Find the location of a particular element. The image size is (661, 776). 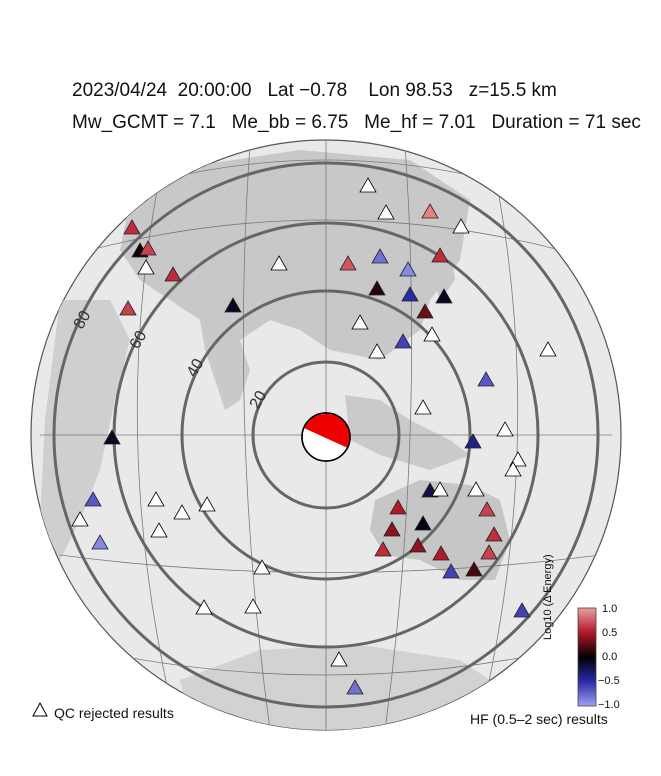

ring-20deg is located at coordinates (326, 435).